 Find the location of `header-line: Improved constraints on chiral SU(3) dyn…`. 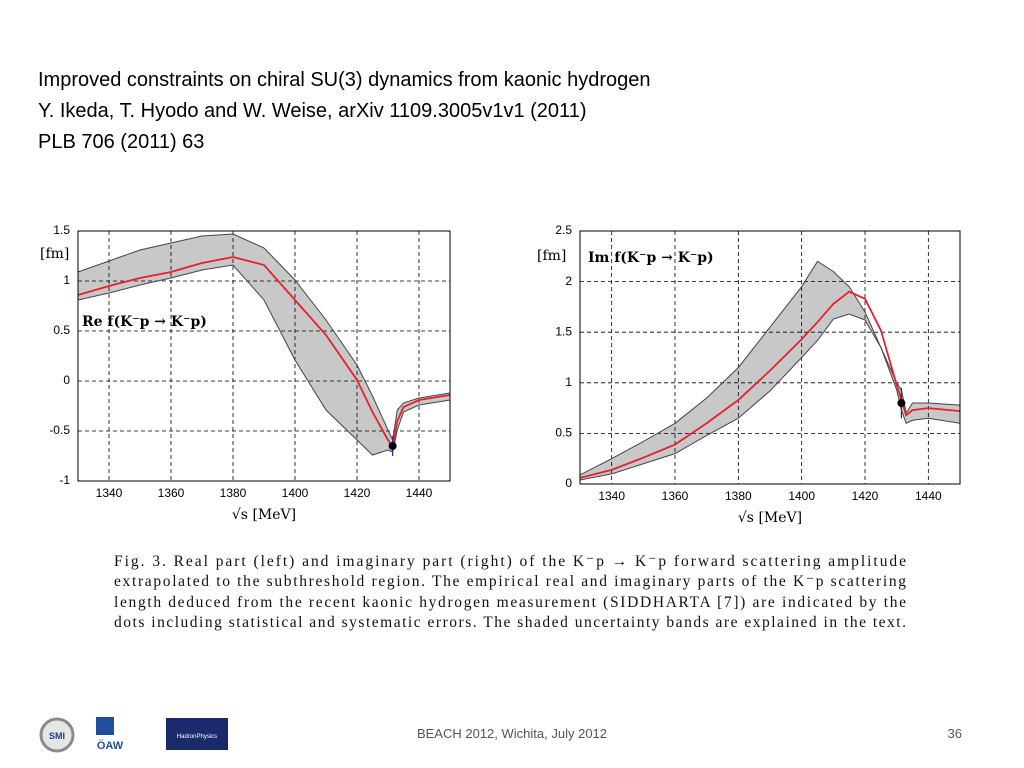

header-line: Improved constraints on chiral SU(3) dyn… is located at coordinates (344, 80).